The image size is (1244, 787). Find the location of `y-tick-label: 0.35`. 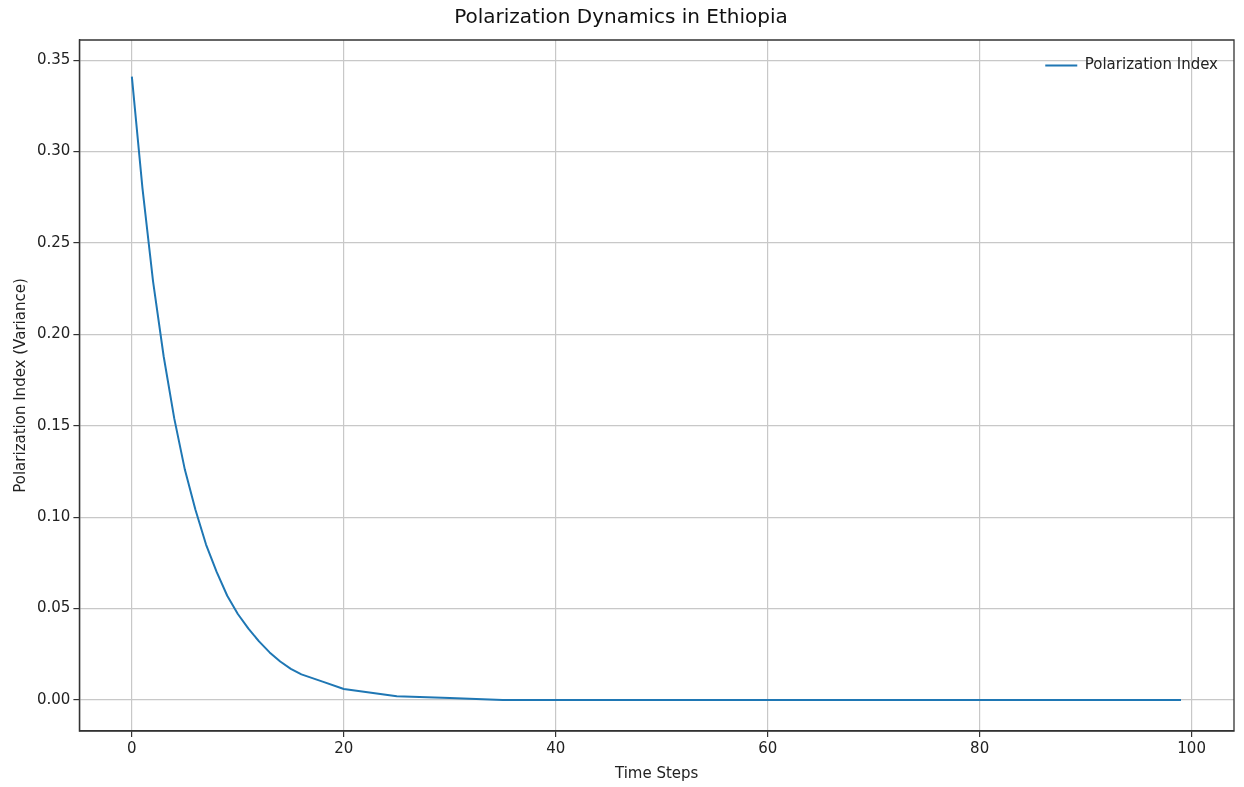

y-tick-label: 0.35 is located at coordinates (53, 59).